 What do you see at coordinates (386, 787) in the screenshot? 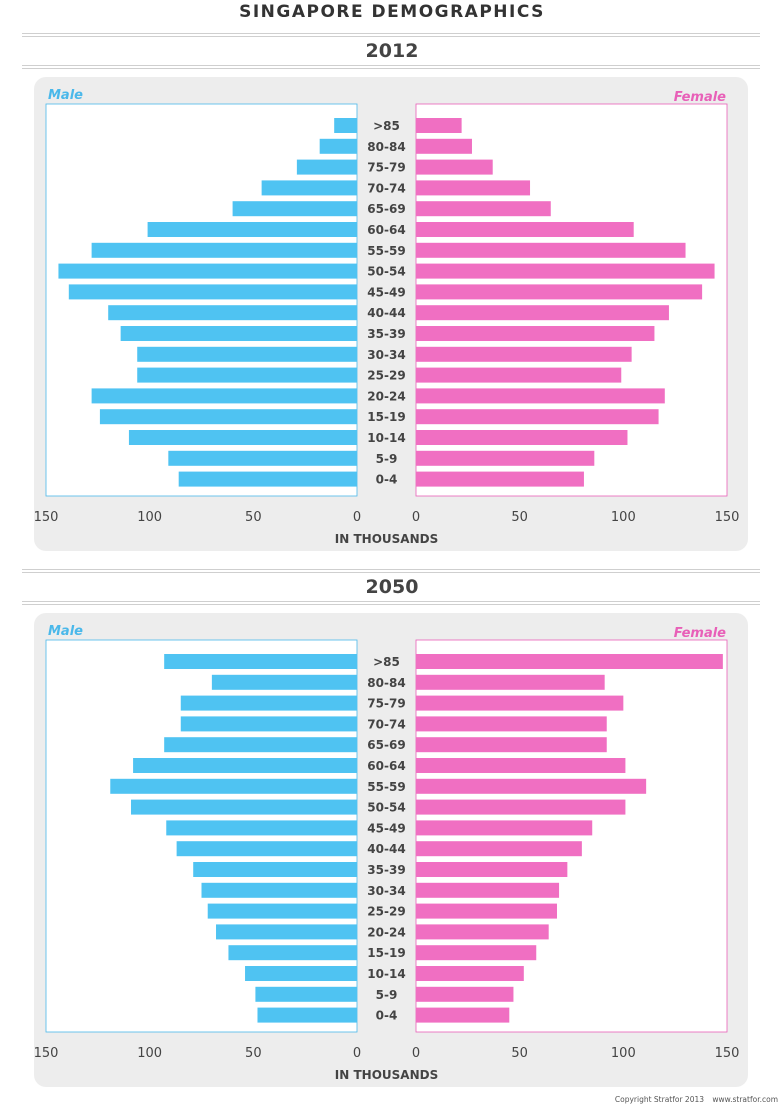
I see `age-label-55-59: 55-59` at bounding box center [386, 787].